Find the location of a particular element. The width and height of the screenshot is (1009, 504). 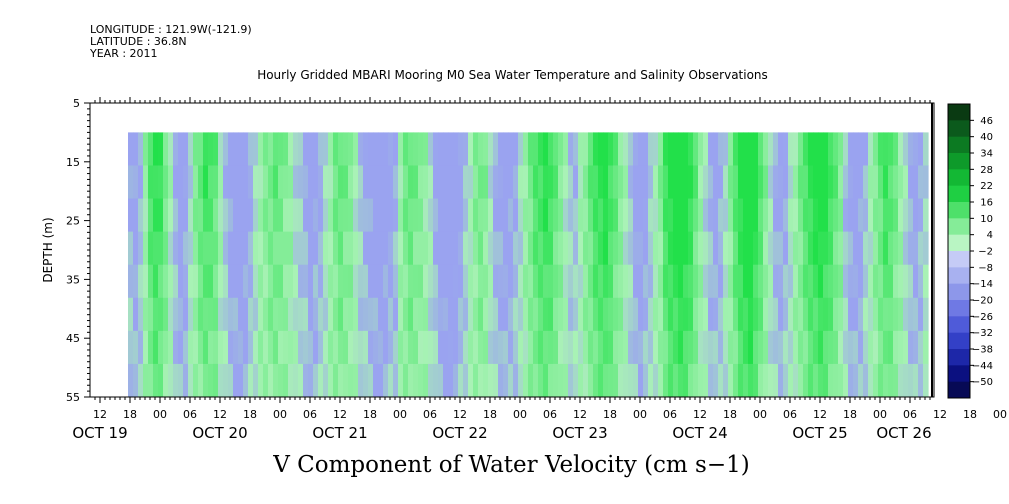

x-hour-label: 18 is located at coordinates (610, 414).